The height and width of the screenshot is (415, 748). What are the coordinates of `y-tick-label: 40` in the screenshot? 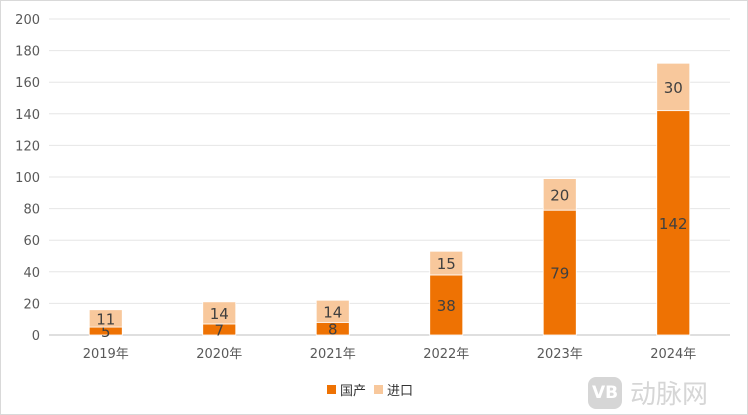 It's located at (31, 273).